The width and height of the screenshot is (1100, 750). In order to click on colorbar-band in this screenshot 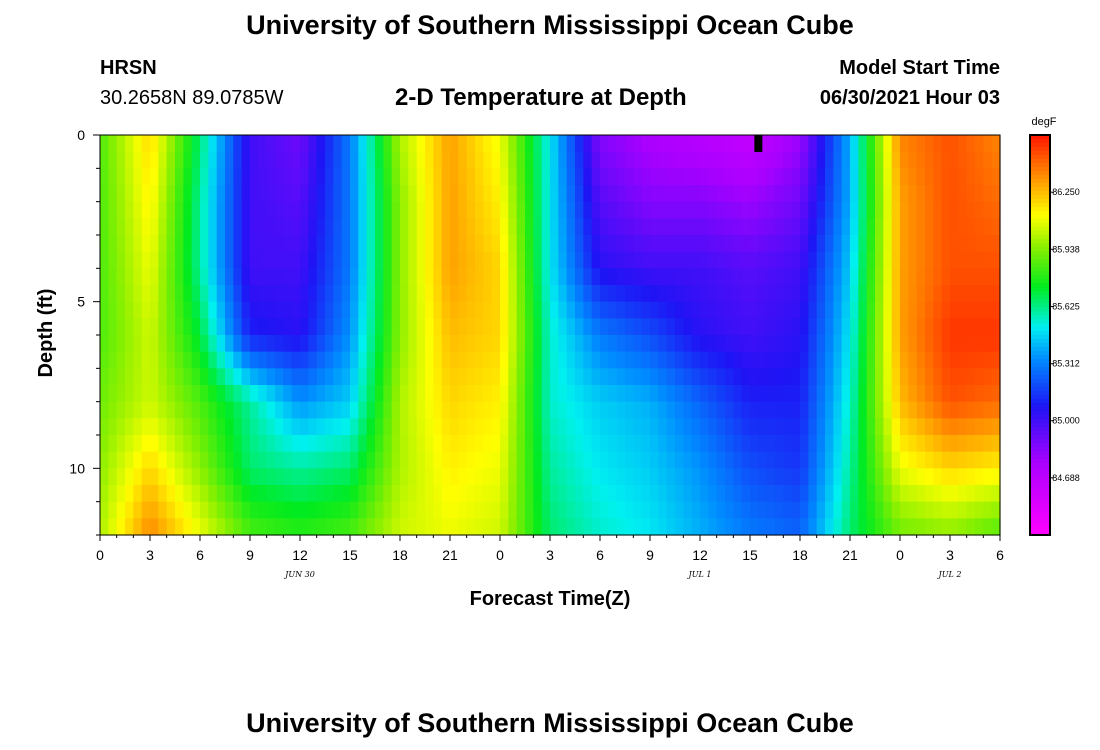, I will do `click(1040, 257)`.